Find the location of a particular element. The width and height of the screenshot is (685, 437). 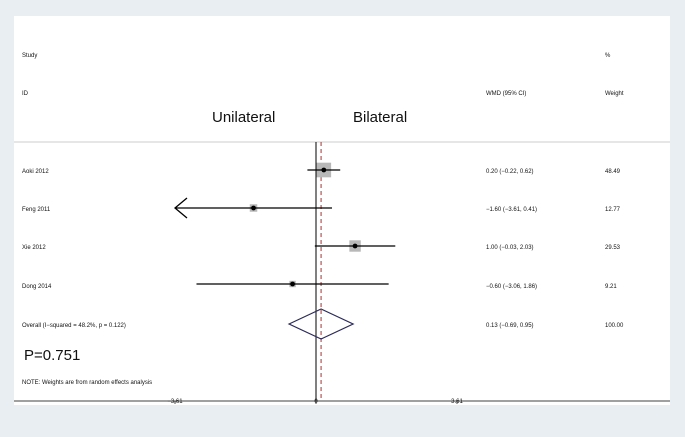

x-axis-ticks: −3.61 0 3.61 is located at coordinates (315, 402).